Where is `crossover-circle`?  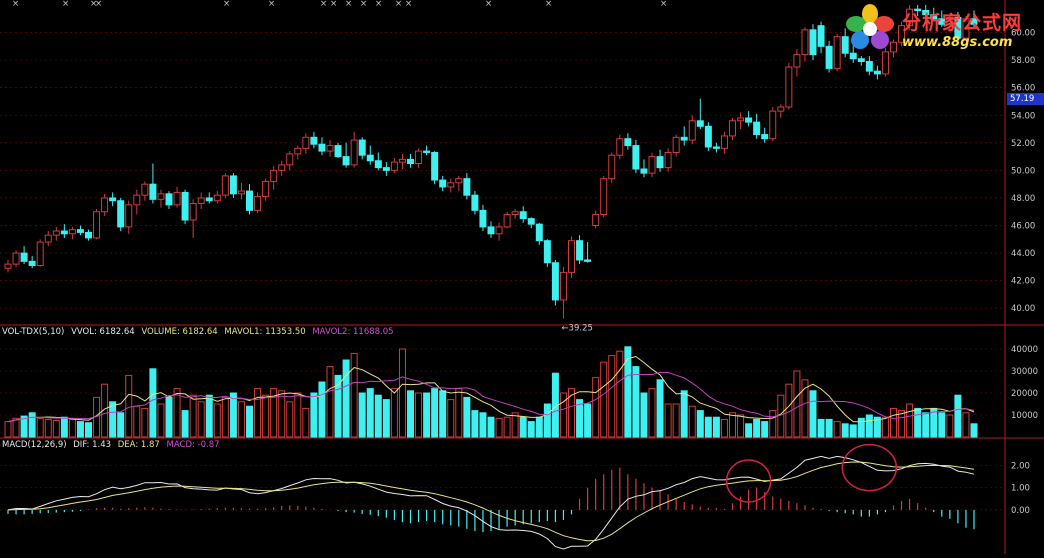
crossover-circle is located at coordinates (869, 467).